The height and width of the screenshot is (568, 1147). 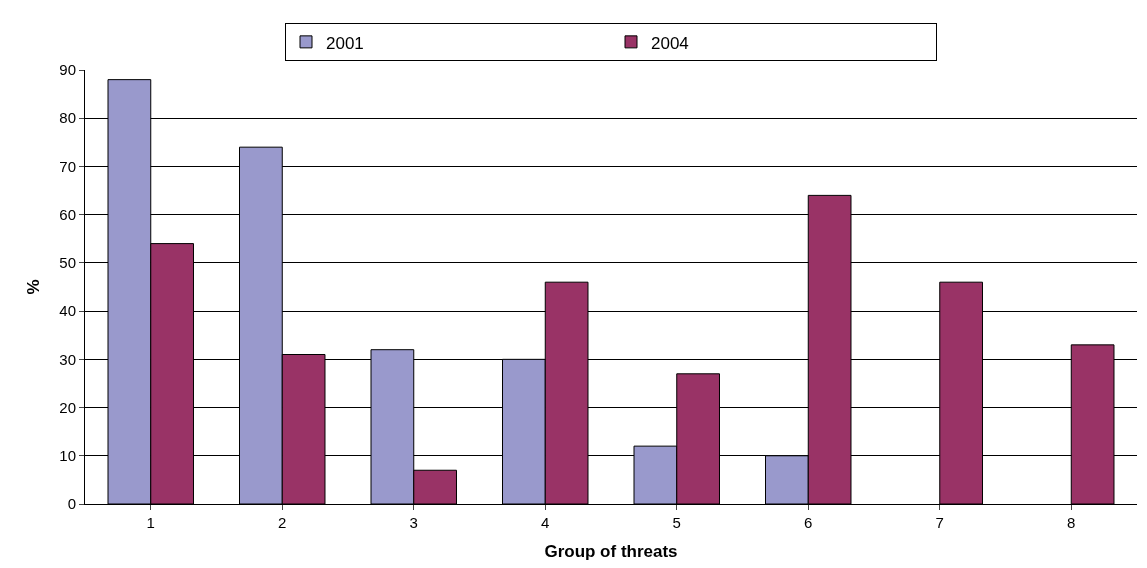 I want to click on legend-label: 2001, so click(x=345, y=43).